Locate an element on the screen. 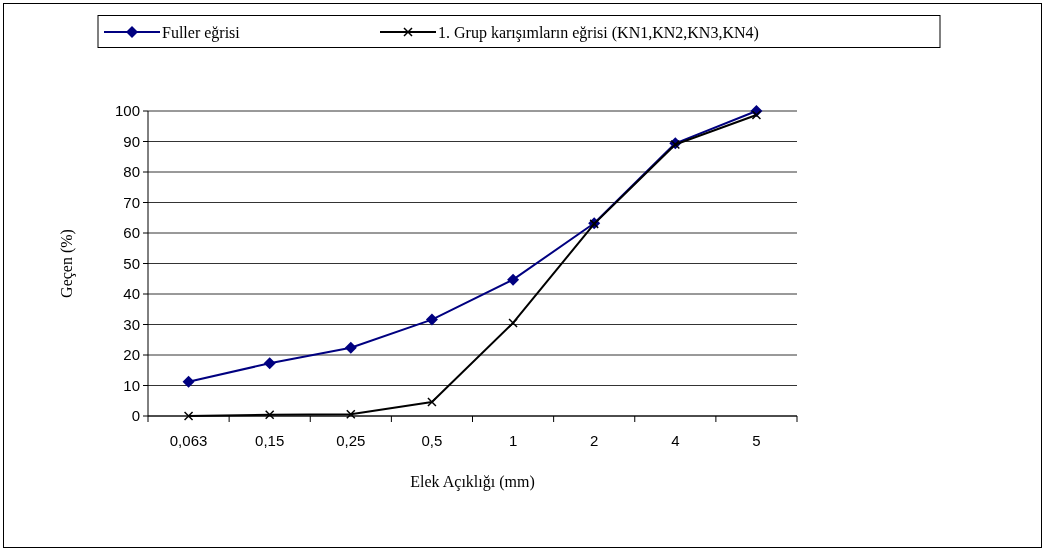  y-axis-title: Geçen (%) is located at coordinates (67, 263).